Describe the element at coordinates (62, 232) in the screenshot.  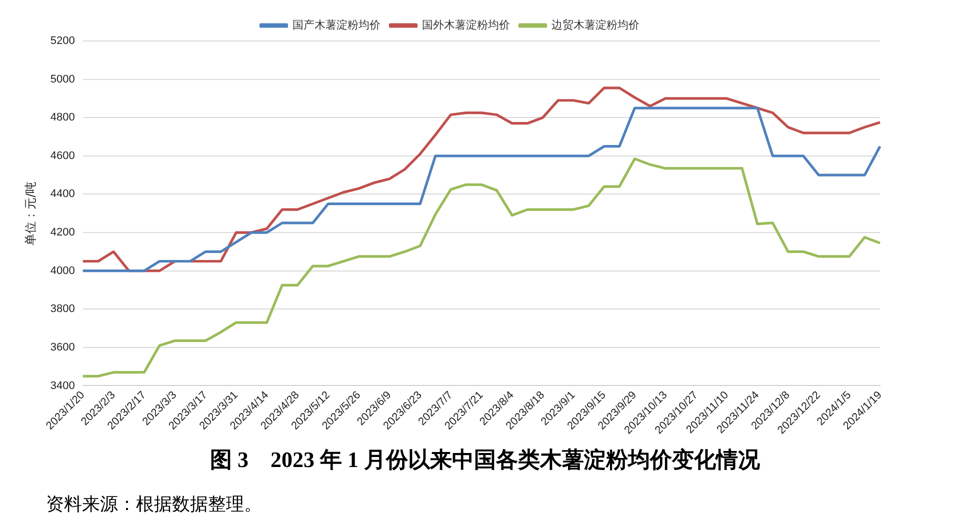
I see `y-tick-label: 4200` at that location.